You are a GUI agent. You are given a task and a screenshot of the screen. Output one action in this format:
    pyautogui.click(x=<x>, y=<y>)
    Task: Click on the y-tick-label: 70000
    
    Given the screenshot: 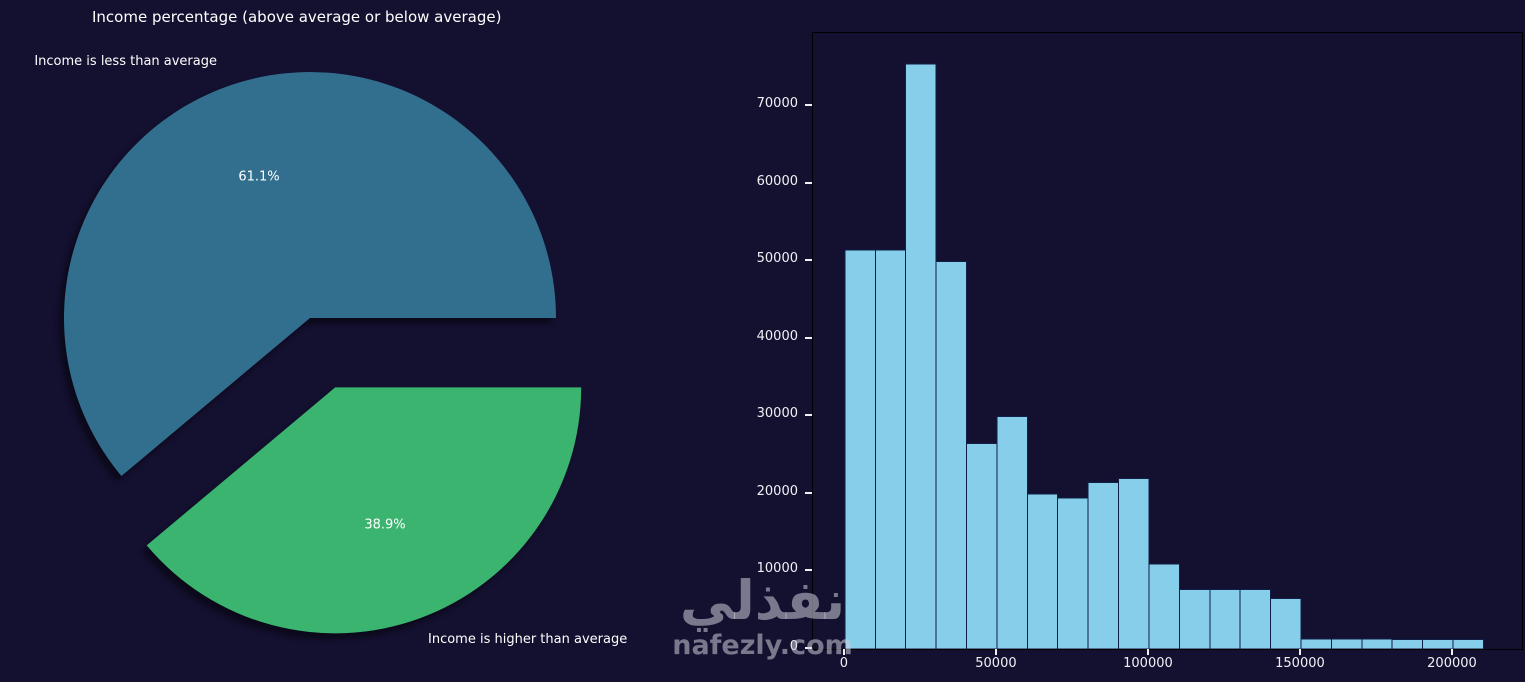 What is the action you would take?
    pyautogui.click(x=777, y=104)
    